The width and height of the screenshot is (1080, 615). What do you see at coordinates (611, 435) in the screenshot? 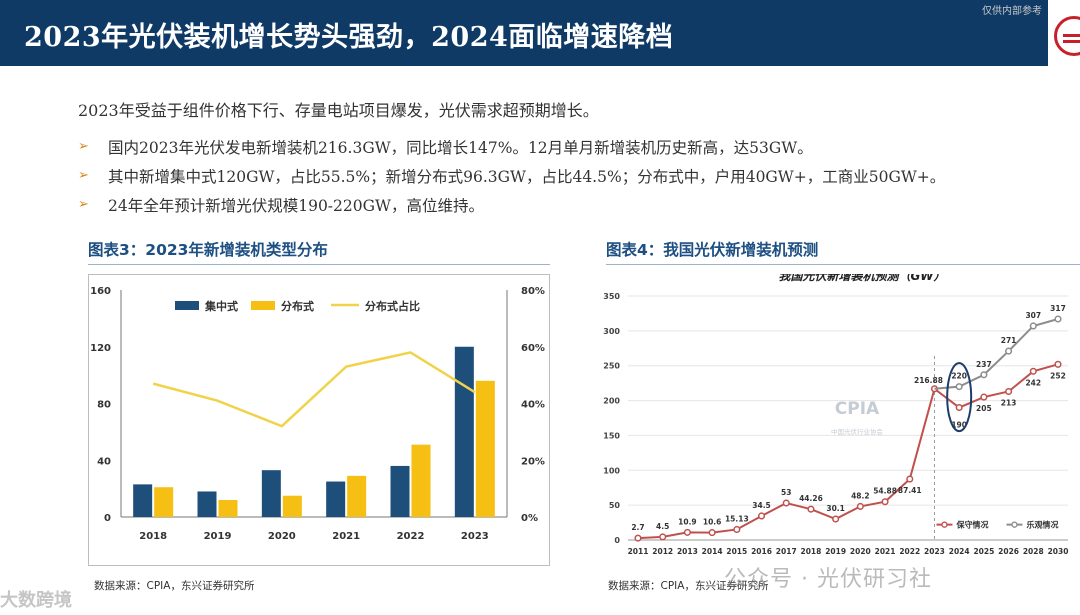
I see `y-tick-label: 150` at bounding box center [611, 435].